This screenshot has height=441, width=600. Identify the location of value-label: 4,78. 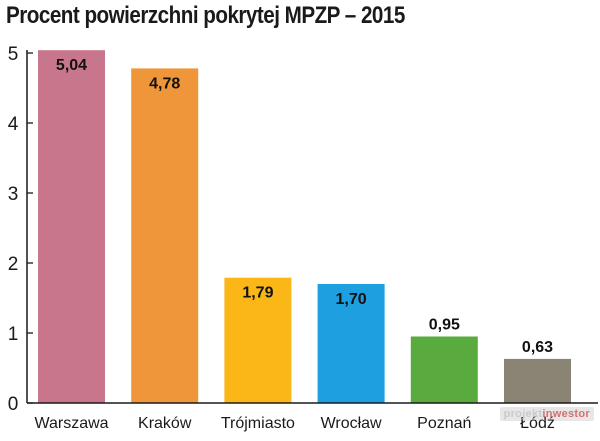
(164, 83).